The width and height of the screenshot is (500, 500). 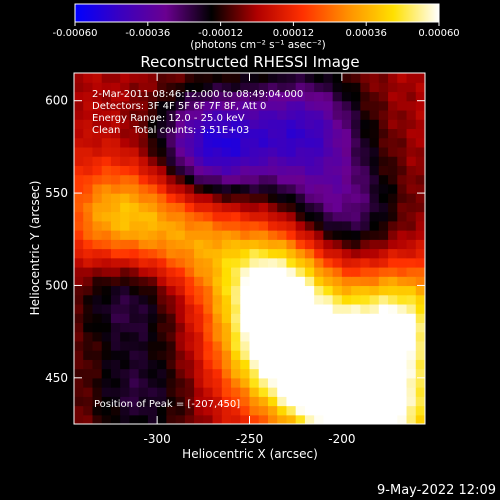 I want to click on colorbar-tick-label: -0.00036, so click(x=147, y=33).